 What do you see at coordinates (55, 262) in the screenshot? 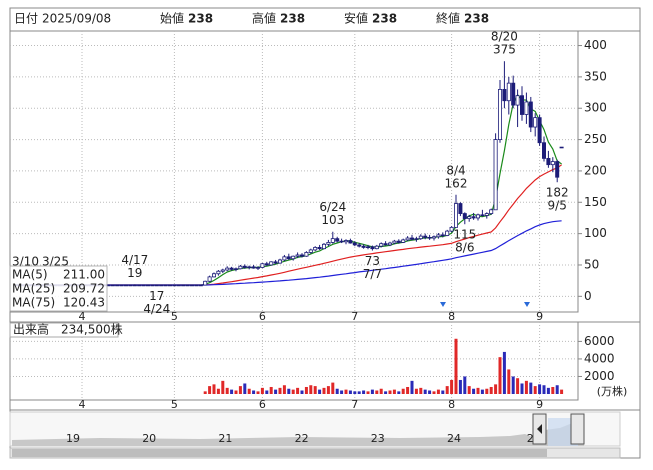
I see `note: 3/25` at bounding box center [55, 262].